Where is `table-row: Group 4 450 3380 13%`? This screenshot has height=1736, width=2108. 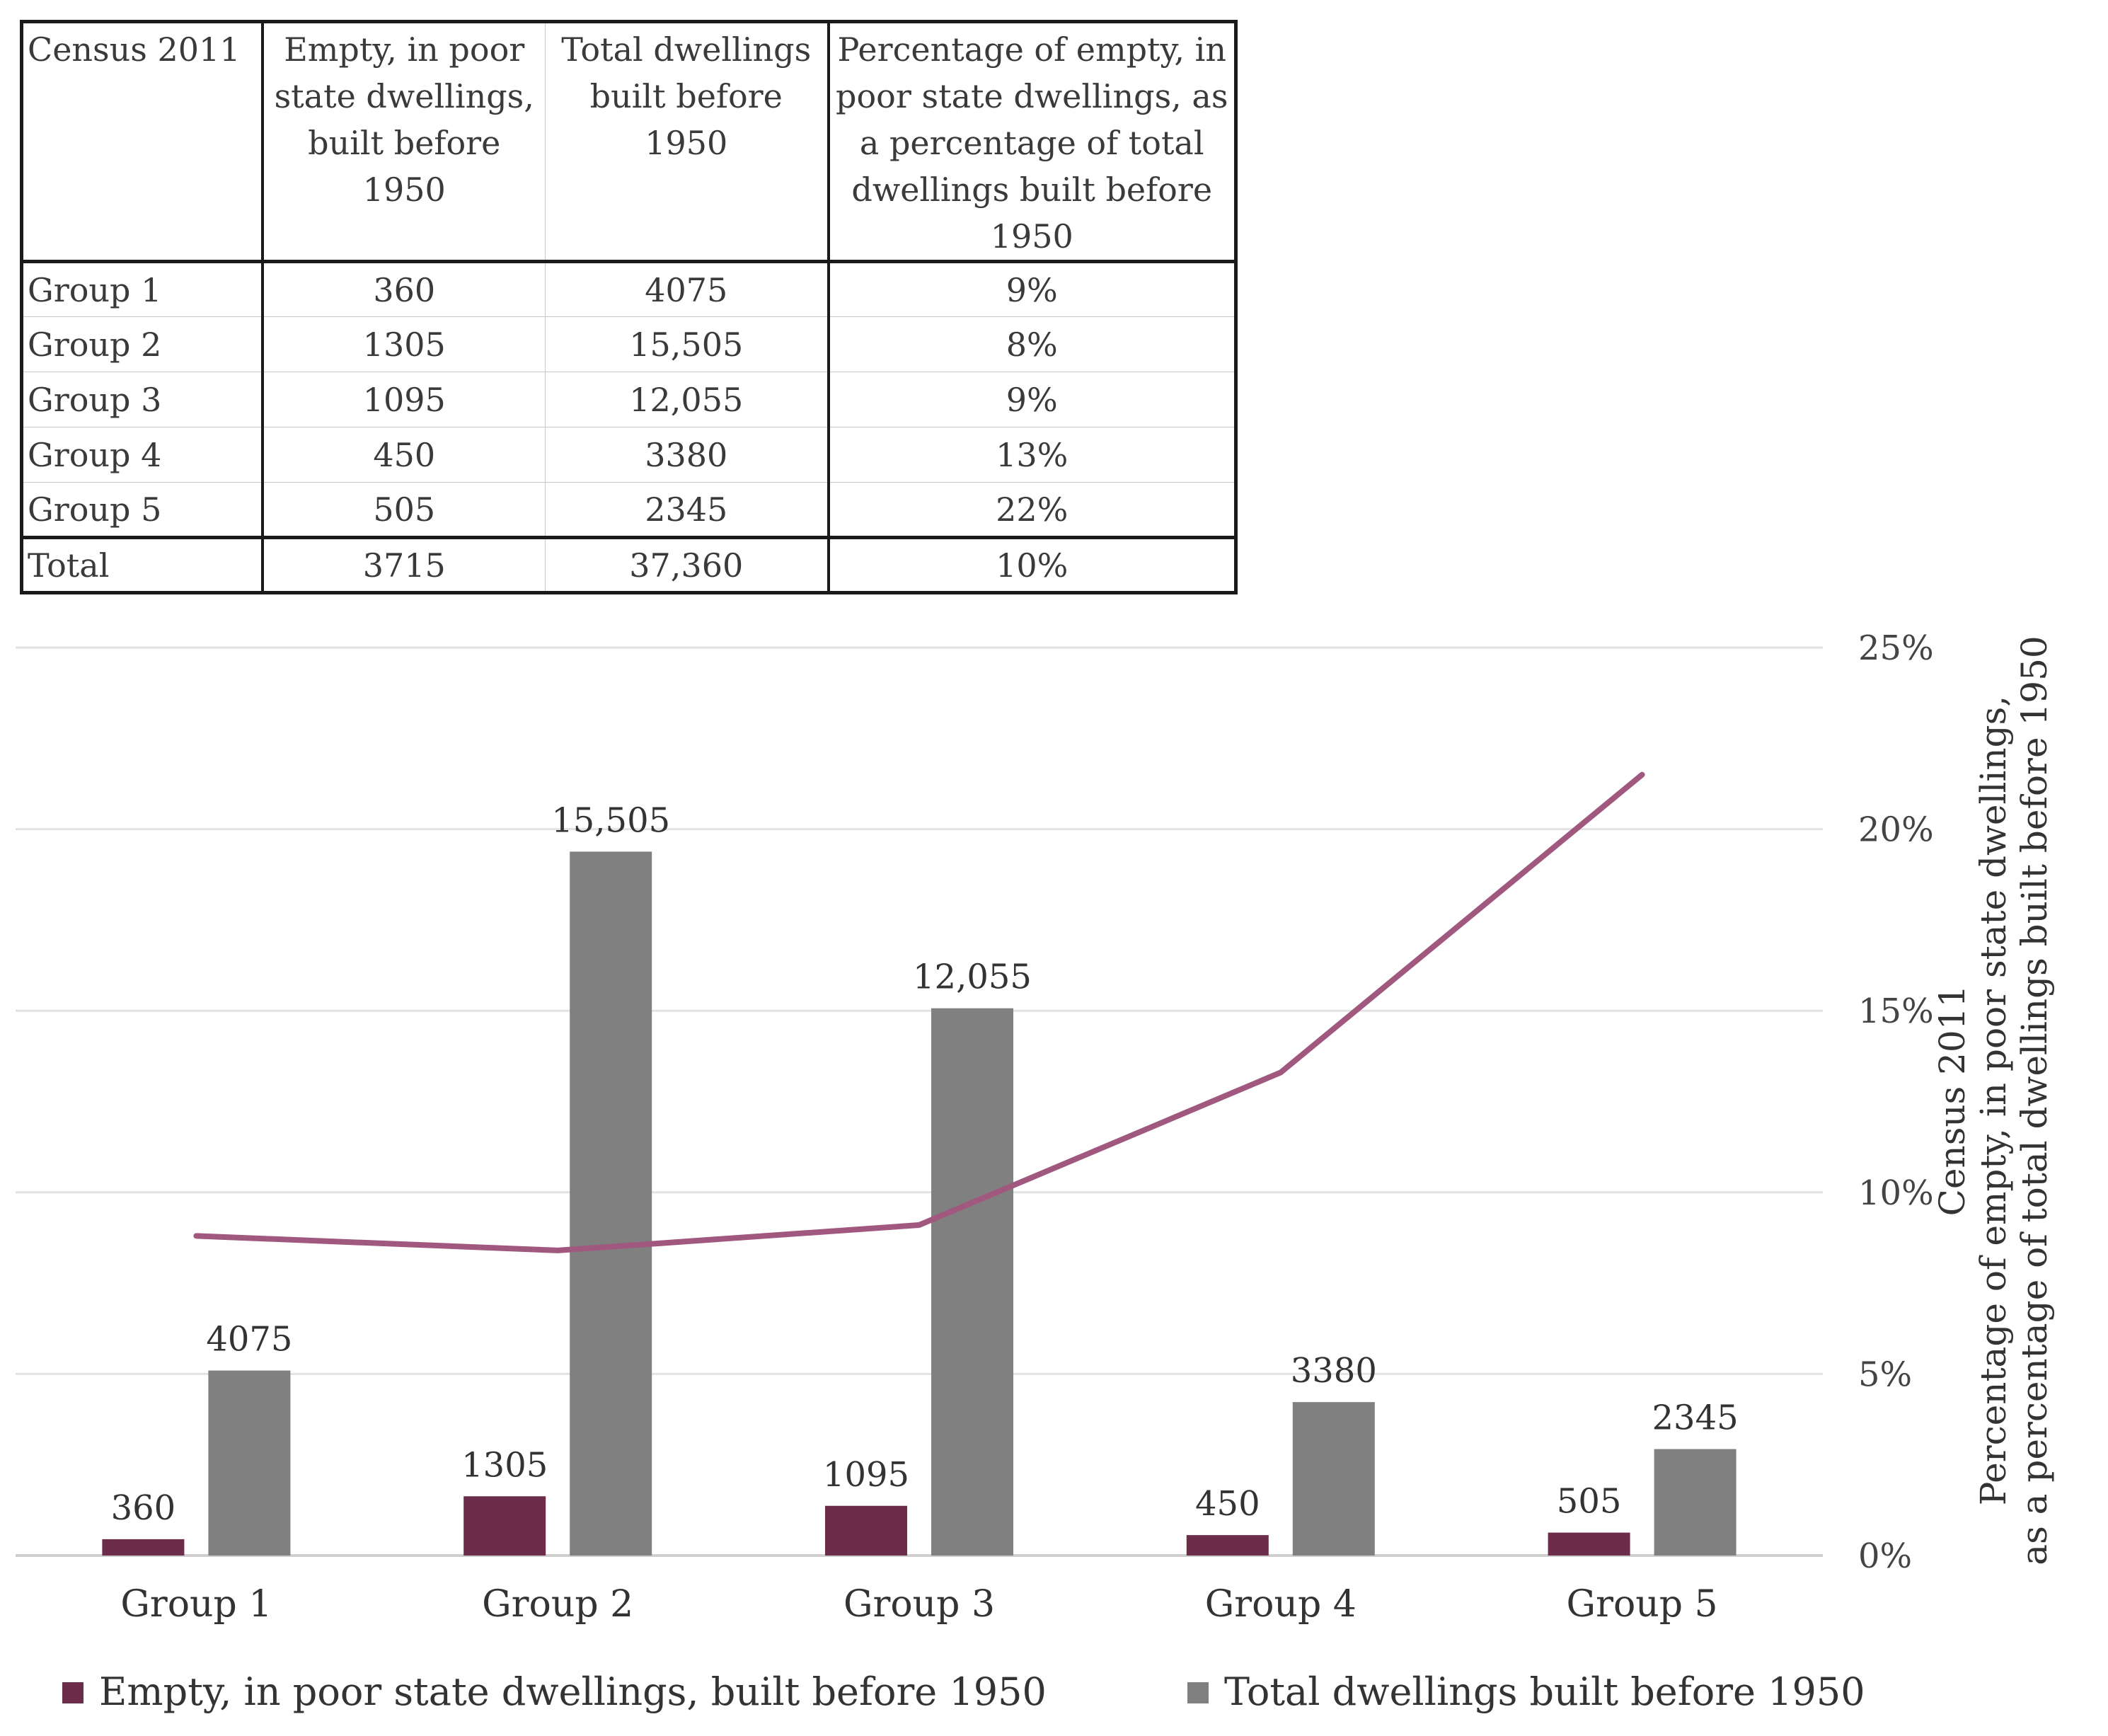
table-row: Group 4 450 3380 13% is located at coordinates (629, 455).